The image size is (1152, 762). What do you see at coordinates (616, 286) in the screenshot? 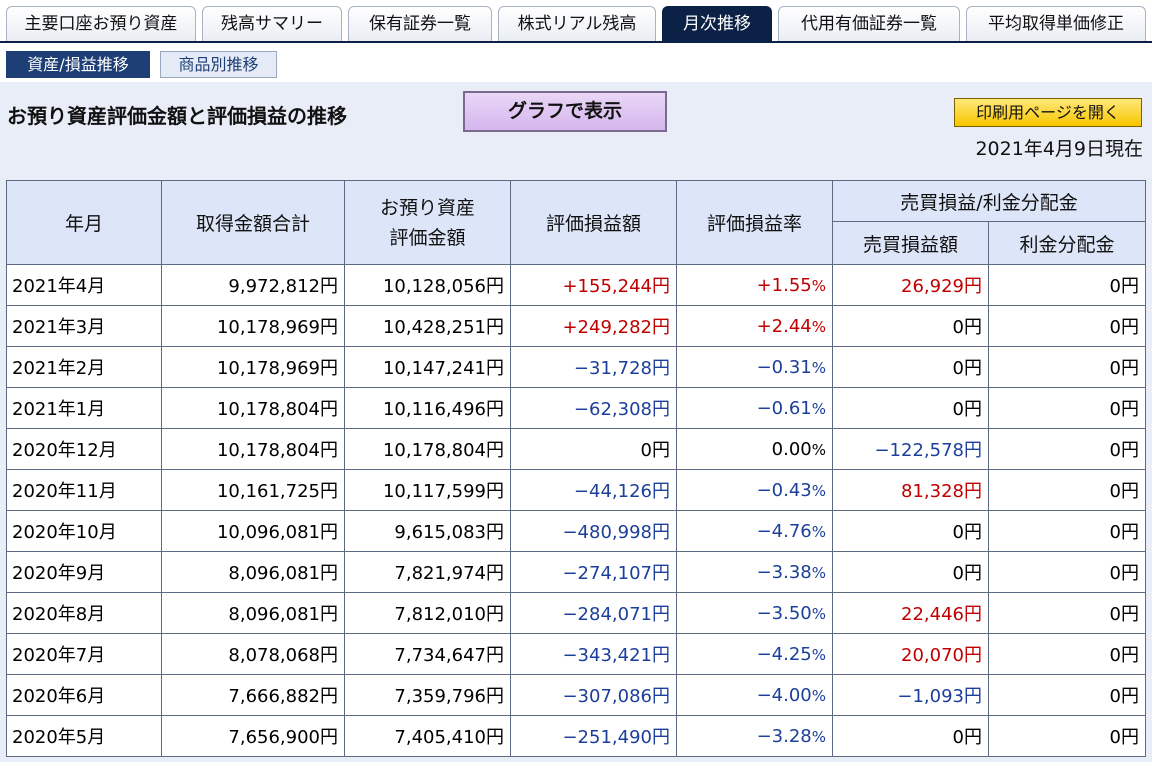
I see `cell-unrealized-pl-value: +155,244円` at bounding box center [616, 286].